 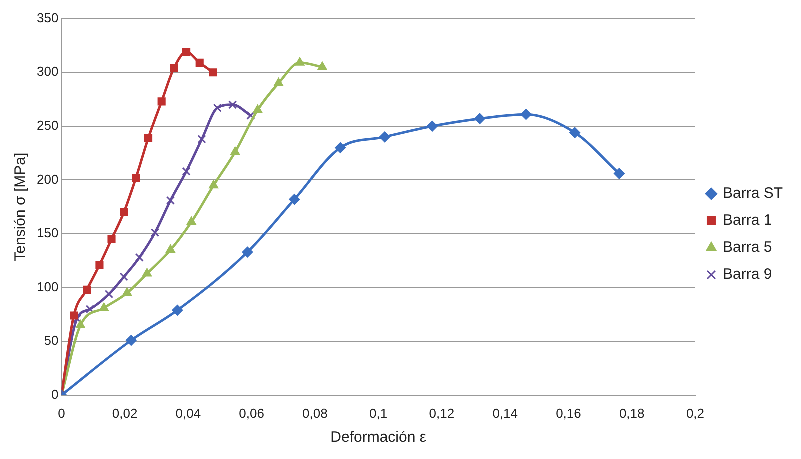 I want to click on y-tick-label: 50, so click(x=51, y=340).